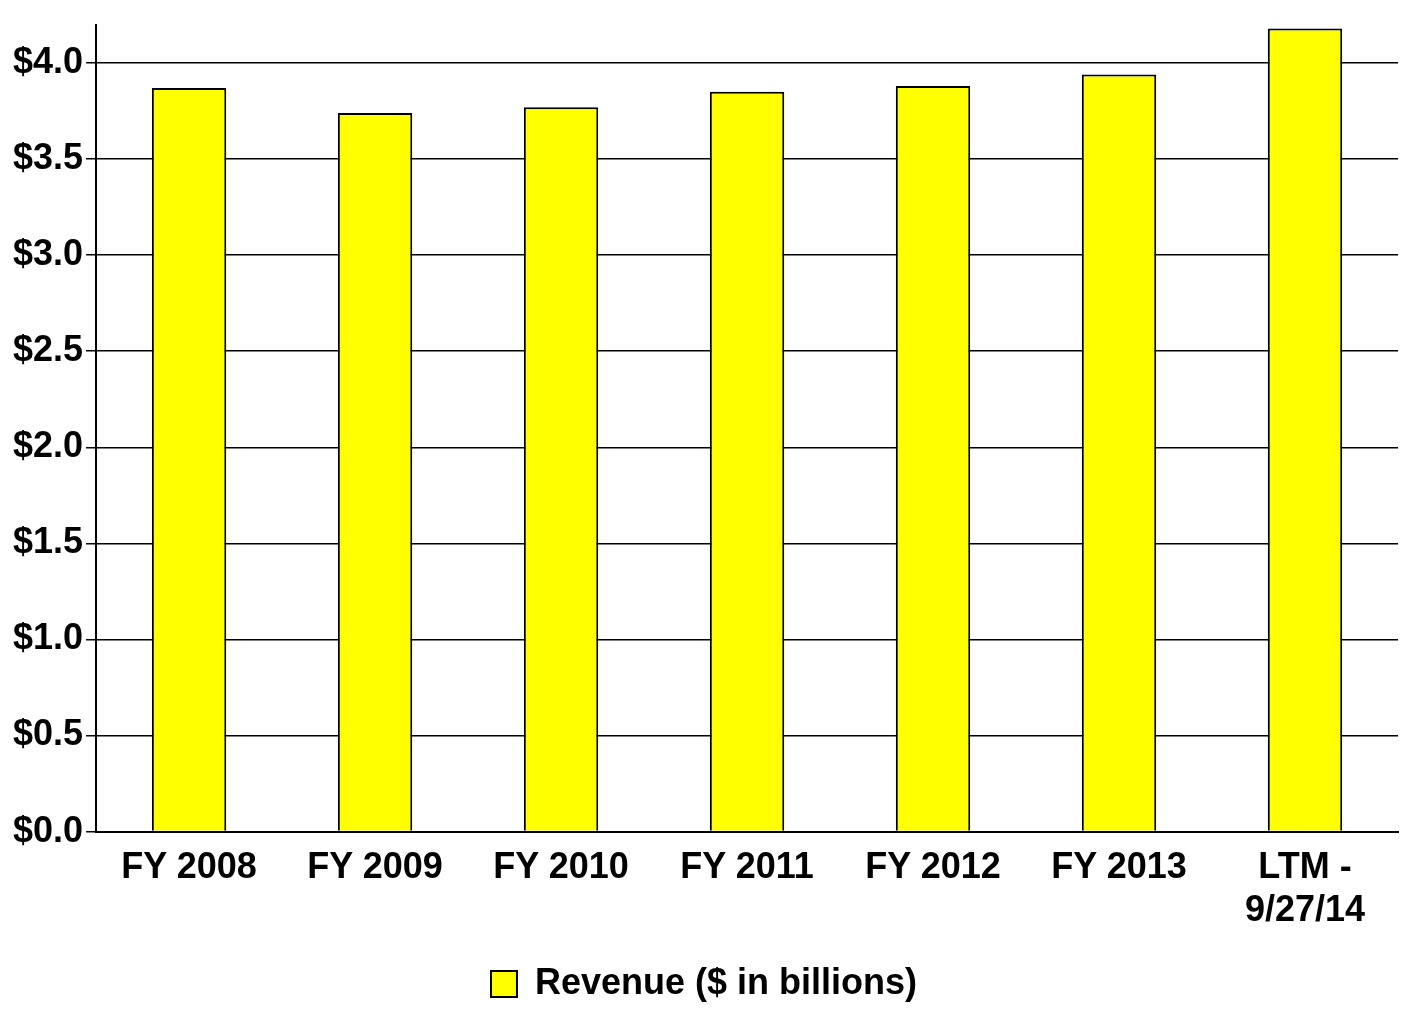 The height and width of the screenshot is (1022, 1418). I want to click on y-tick-label: $0.0, so click(48, 829).